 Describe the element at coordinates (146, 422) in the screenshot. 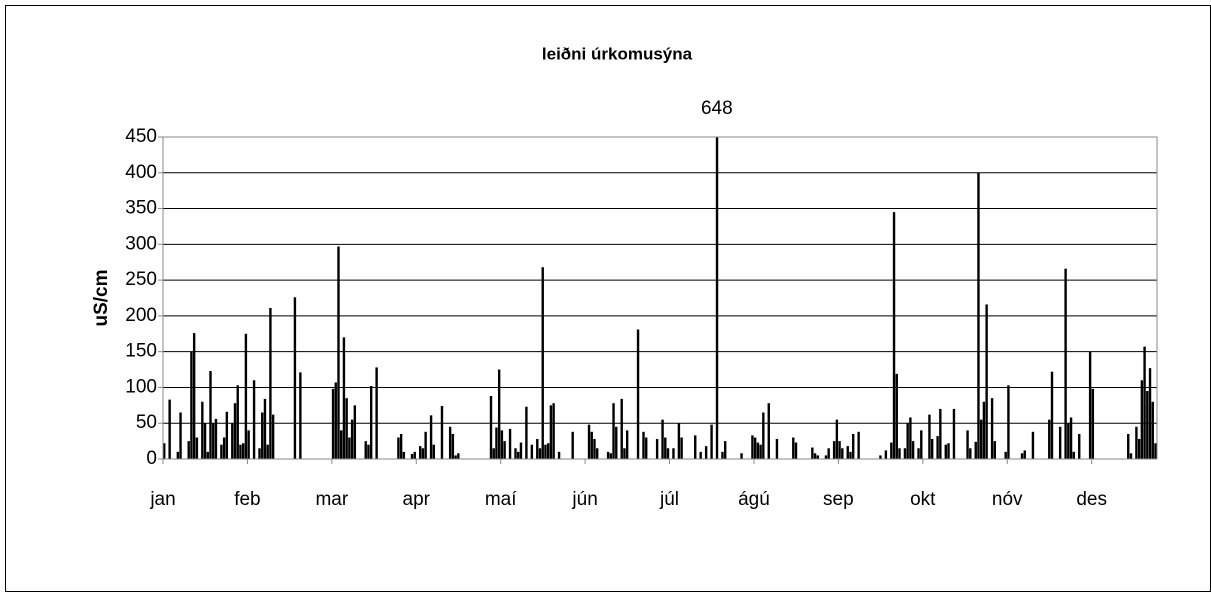

I see `y-tick-label: 50` at that location.